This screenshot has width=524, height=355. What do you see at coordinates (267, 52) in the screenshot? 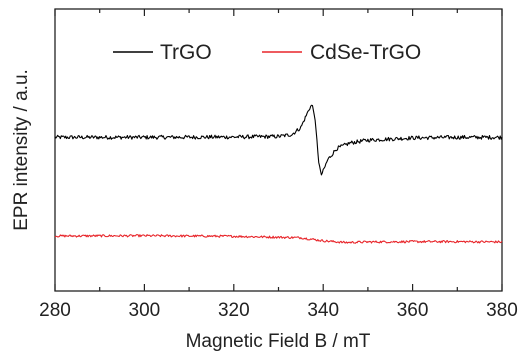
I see `legend: TrGO CdSe-TrGO` at bounding box center [267, 52].